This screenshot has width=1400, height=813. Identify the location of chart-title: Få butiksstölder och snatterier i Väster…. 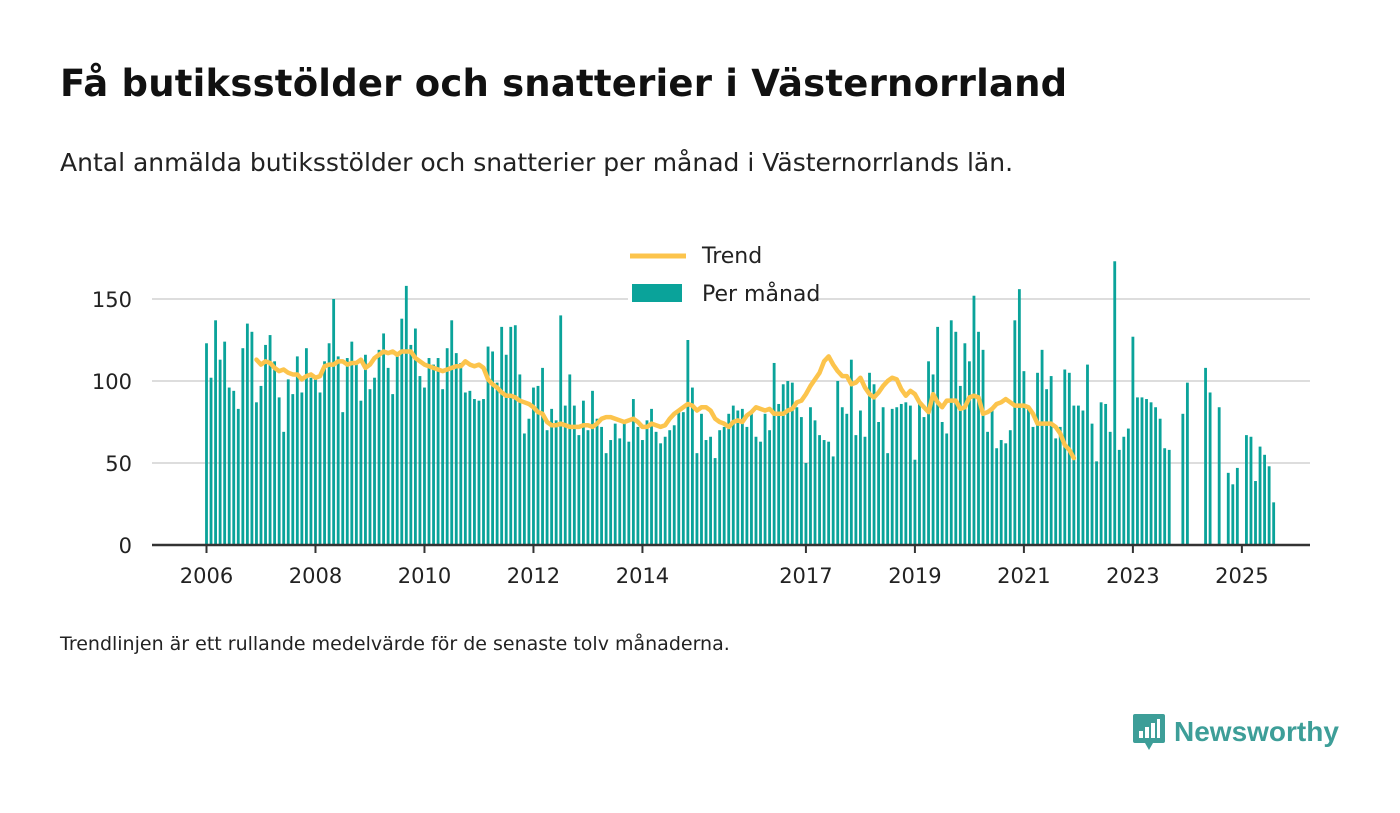
(564, 83).